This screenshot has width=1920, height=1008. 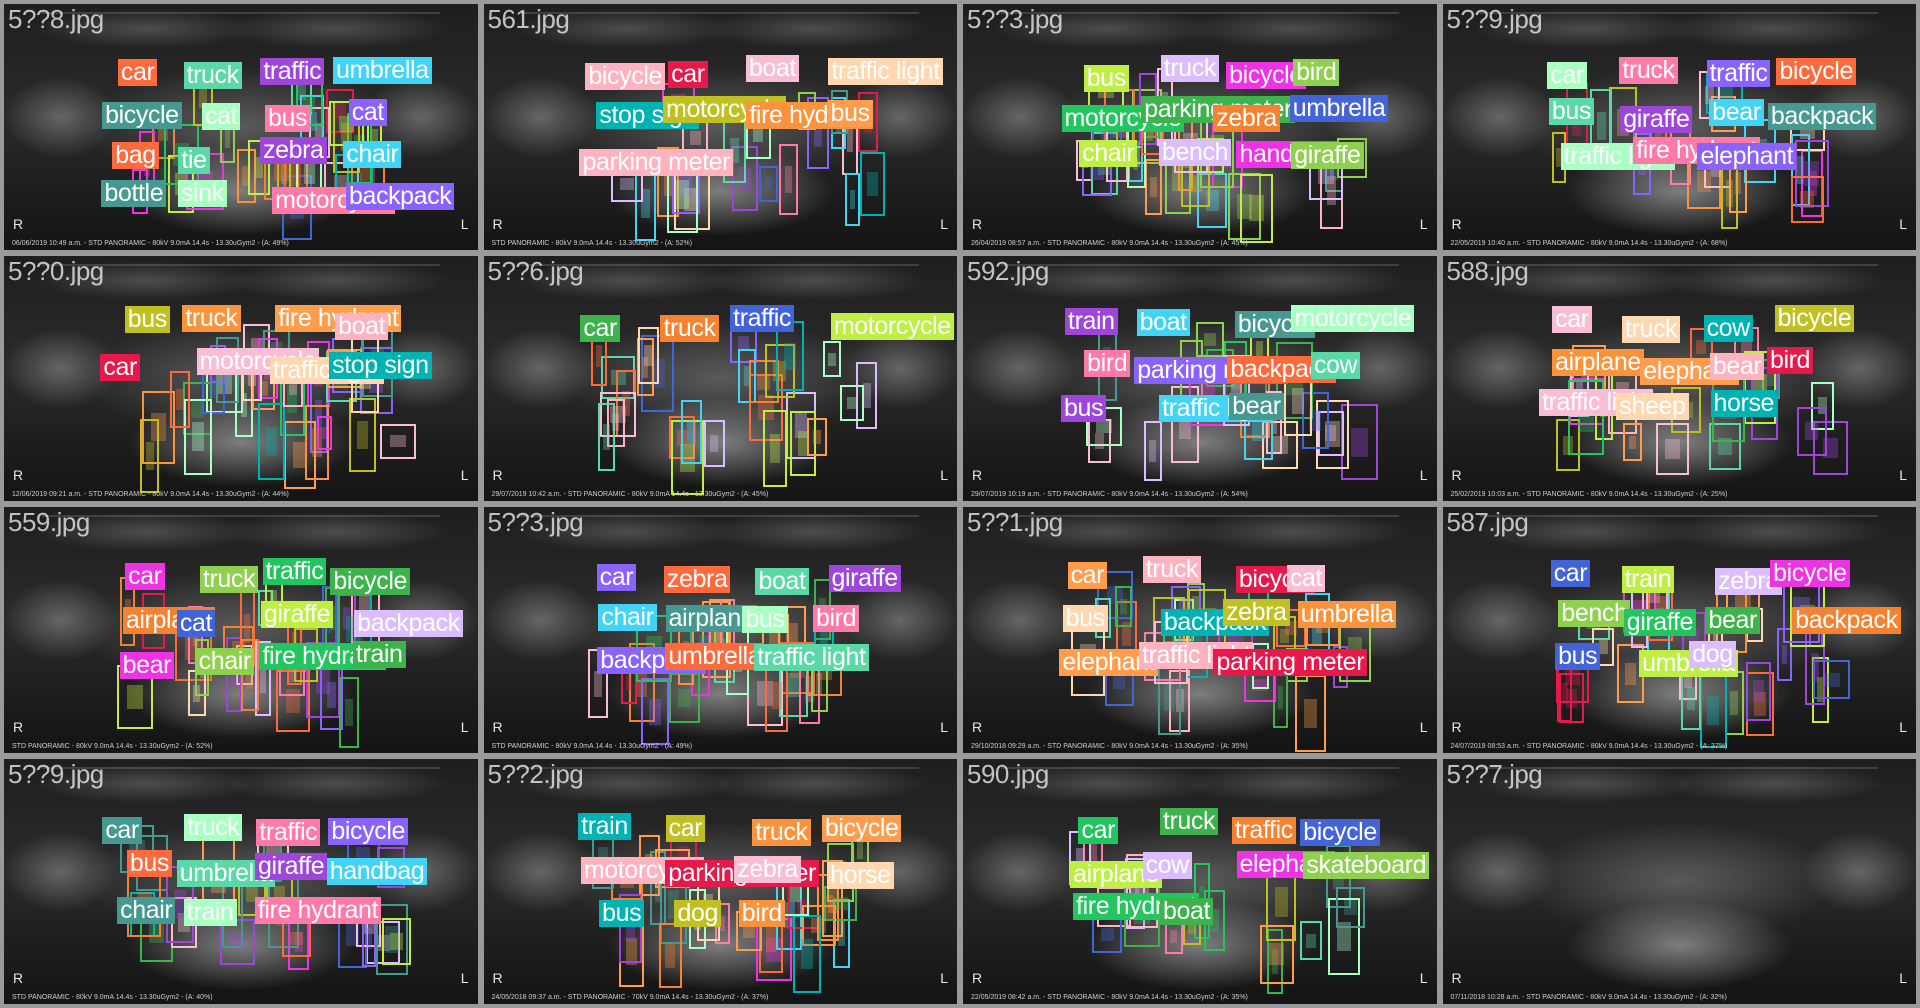 I want to click on detection-label: boat, so click(x=1186, y=911).